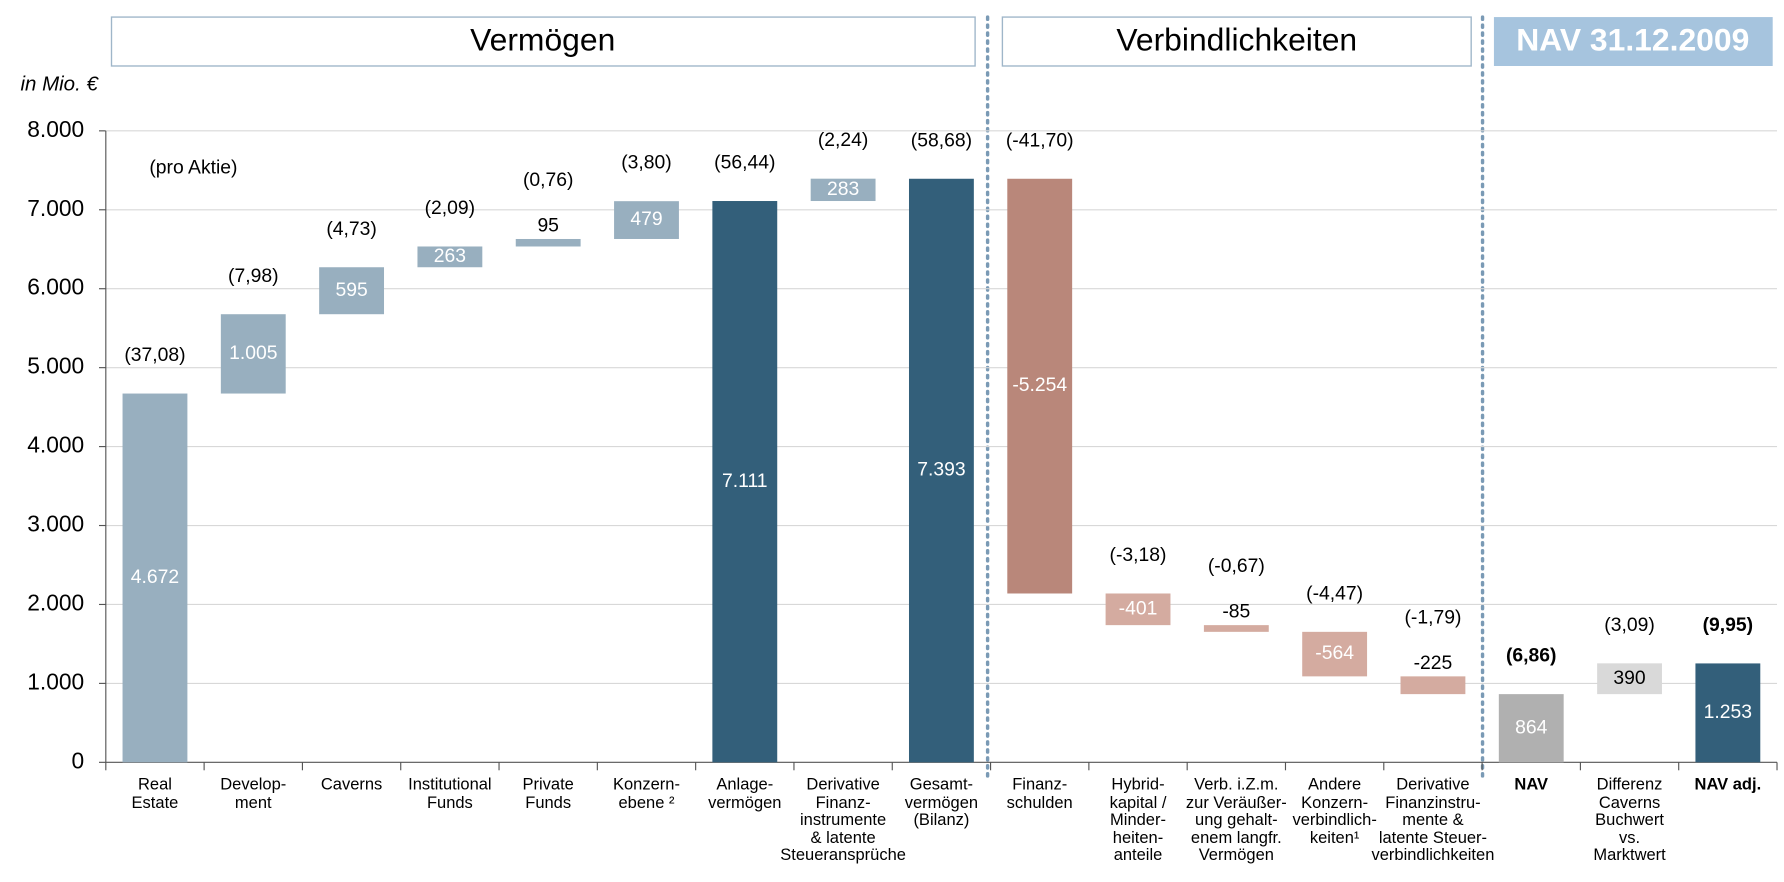 This screenshot has height=882, width=1784. I want to click on per-share-label: (0,76), so click(548, 180).